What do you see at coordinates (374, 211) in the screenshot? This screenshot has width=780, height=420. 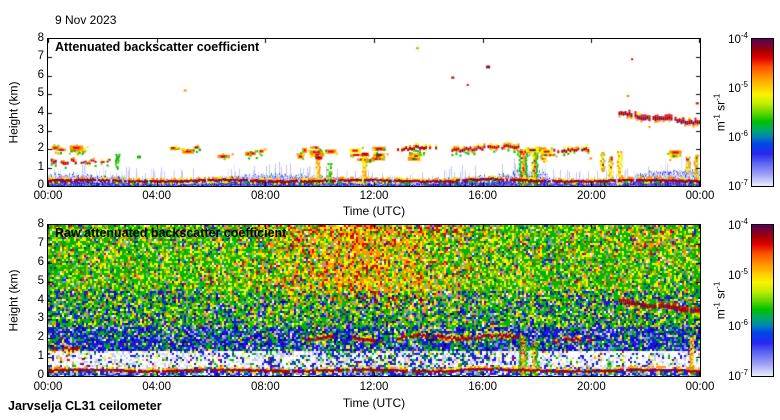 I see `x-axis-label-top: Time (UTC)` at bounding box center [374, 211].